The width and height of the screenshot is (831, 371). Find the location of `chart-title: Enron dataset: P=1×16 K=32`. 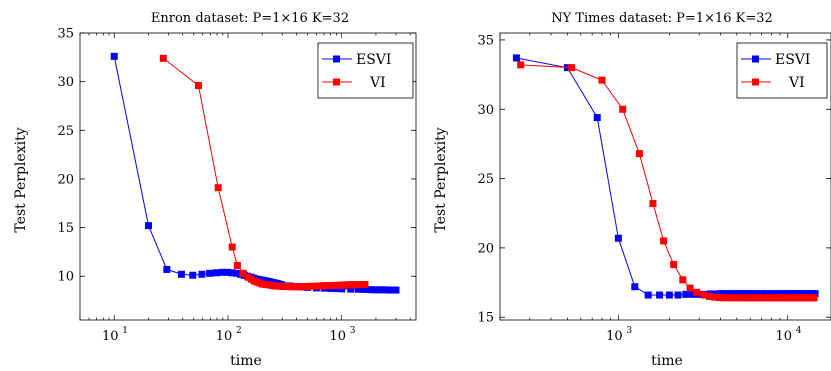

chart-title: Enron dataset: P=1×16 K=32 is located at coordinates (250, 18).